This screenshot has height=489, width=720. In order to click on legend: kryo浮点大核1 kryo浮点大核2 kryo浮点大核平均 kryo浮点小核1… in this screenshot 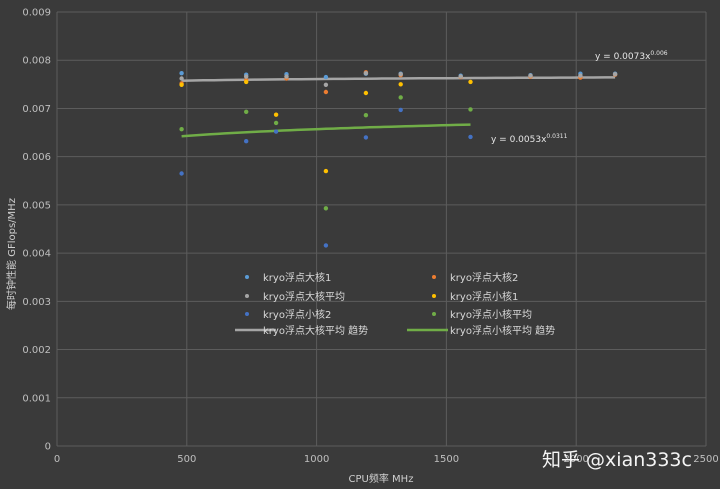, I will do `click(395, 304)`.